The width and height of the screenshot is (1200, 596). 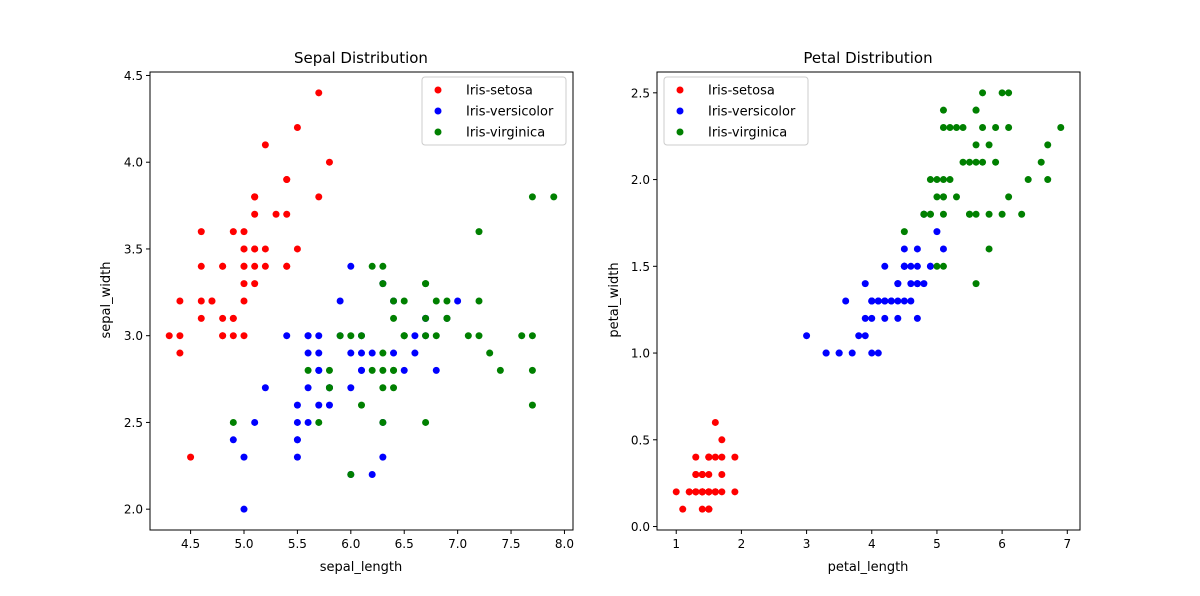 I want to click on y-tick-label: 1.0, so click(x=640, y=354).